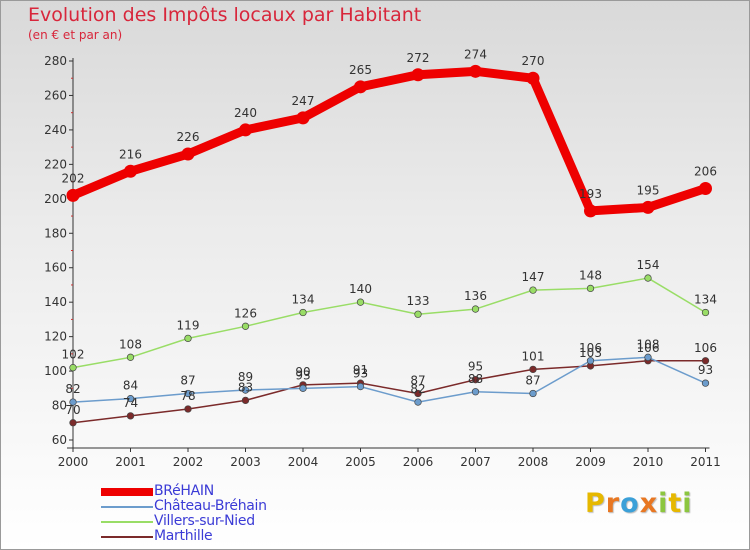 This screenshot has height=550, width=750. Describe the element at coordinates (648, 190) in the screenshot. I see `data-label: 195` at that location.